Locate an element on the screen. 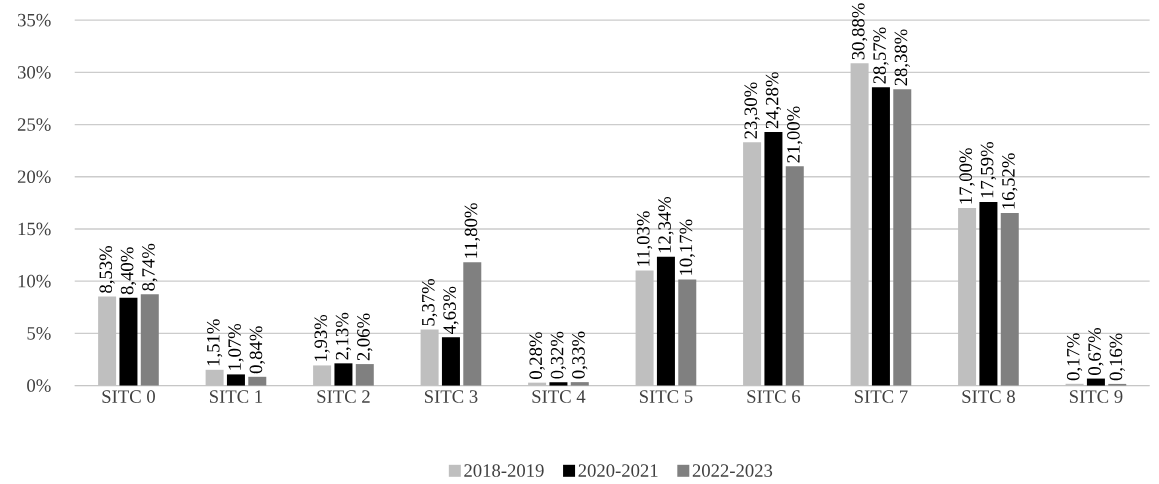 This screenshot has height=484, width=1159. data-label: 0,16% is located at coordinates (1117, 357).